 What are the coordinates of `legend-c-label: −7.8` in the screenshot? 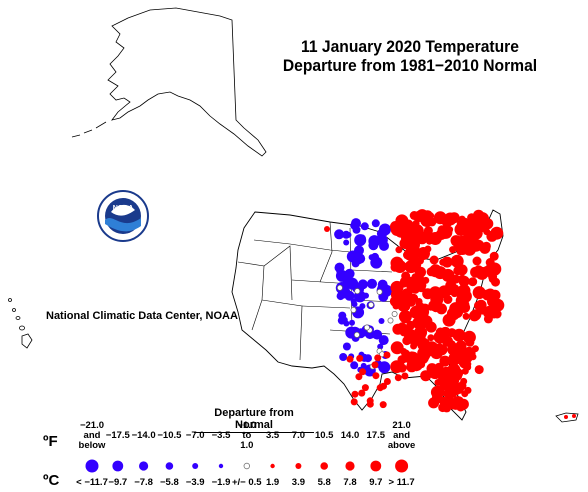 It's located at (143, 482).